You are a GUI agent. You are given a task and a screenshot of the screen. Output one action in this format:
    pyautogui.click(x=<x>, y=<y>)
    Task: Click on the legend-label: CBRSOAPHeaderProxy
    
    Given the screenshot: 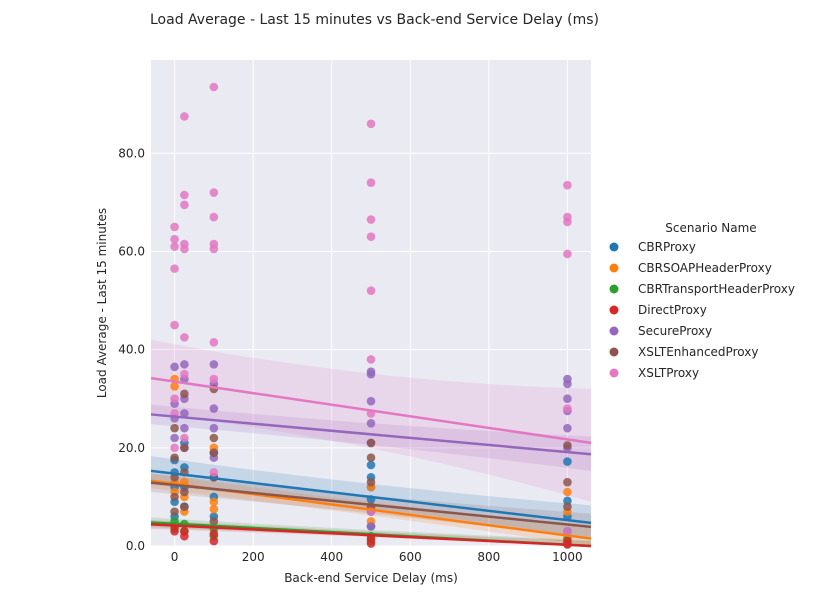 What is the action you would take?
    pyautogui.click(x=705, y=268)
    